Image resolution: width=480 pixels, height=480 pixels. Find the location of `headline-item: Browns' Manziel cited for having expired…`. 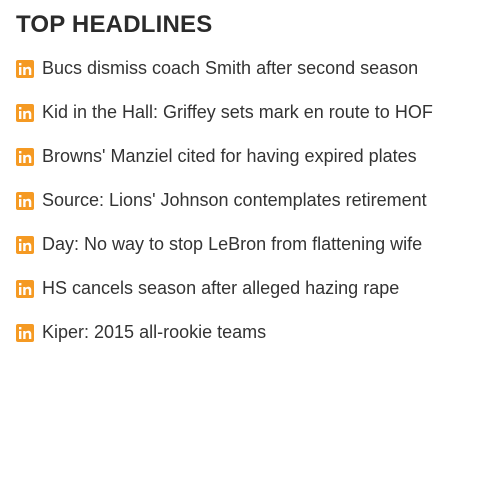

headline-item: Browns' Manziel cited for having expired… is located at coordinates (241, 156).